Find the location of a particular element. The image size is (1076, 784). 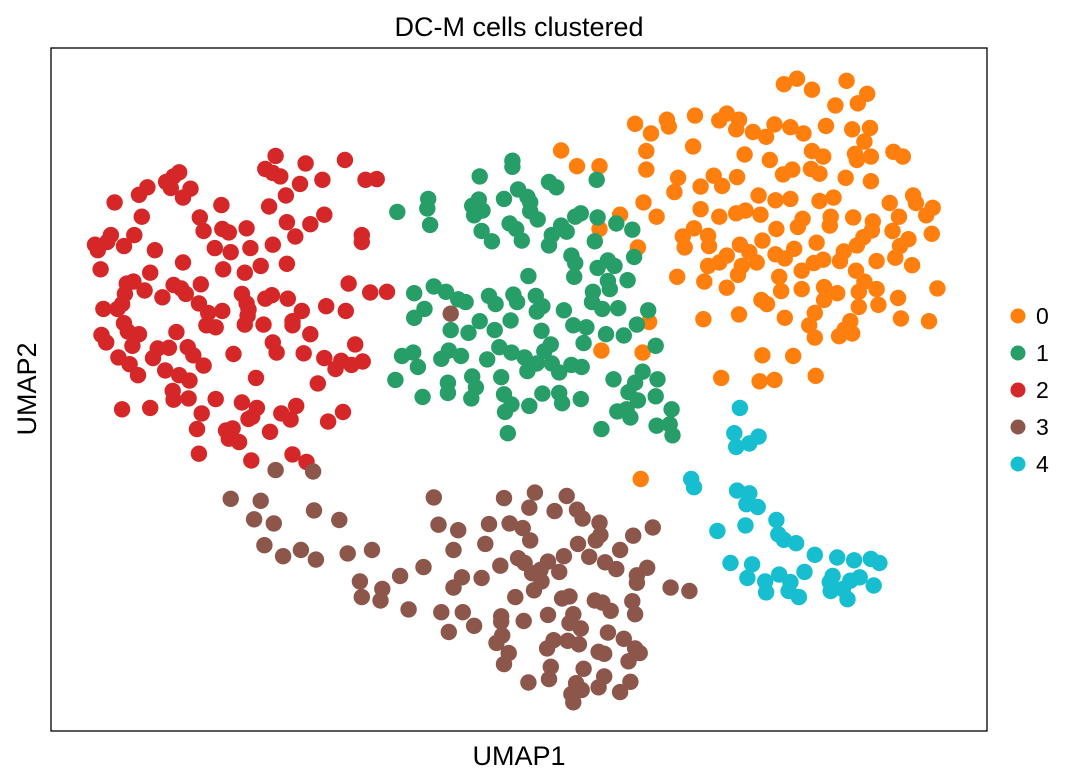

legend-label-3: 3 is located at coordinates (1042, 427).